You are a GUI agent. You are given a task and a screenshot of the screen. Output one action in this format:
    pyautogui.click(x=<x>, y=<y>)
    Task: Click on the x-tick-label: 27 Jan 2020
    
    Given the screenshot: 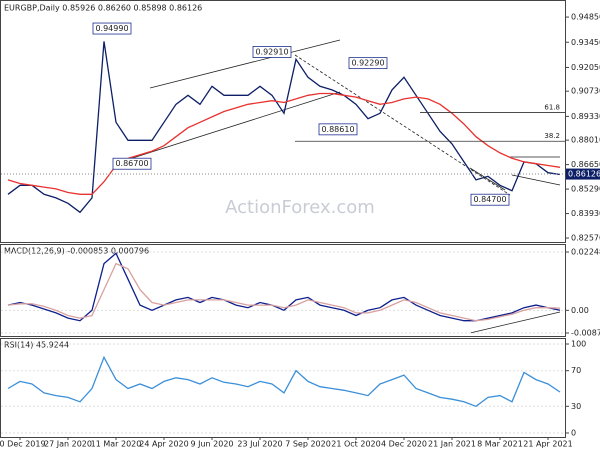 What is the action you would take?
    pyautogui.click(x=68, y=444)
    